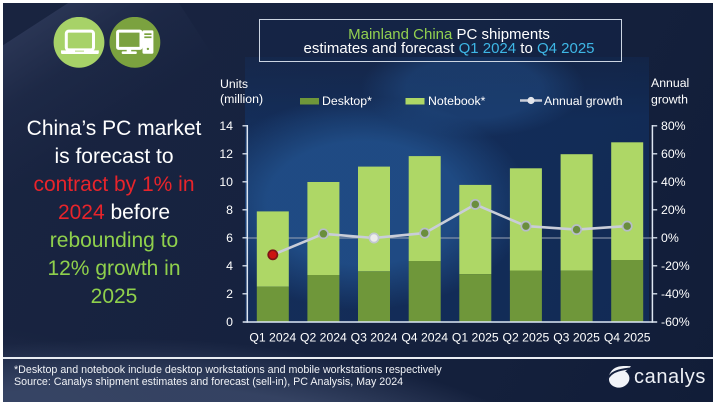 The width and height of the screenshot is (716, 405). What do you see at coordinates (226, 126) in the screenshot?
I see `svg-text: 14` at bounding box center [226, 126].